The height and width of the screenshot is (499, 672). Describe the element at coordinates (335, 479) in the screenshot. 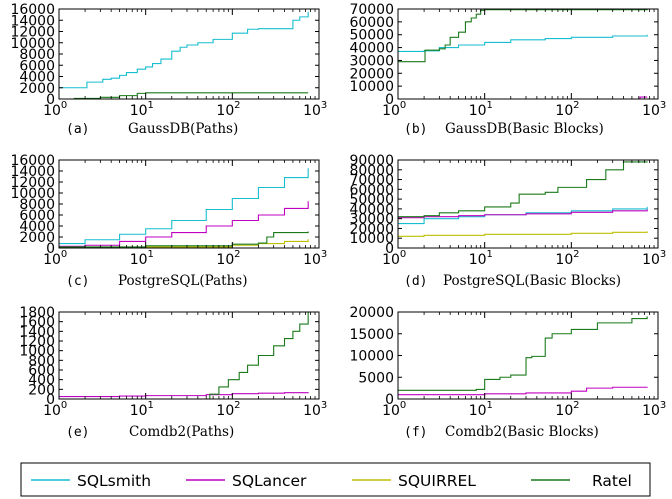

I see `legend: SQLsmith SQLancer SQUIRREL Ratel` at that location.